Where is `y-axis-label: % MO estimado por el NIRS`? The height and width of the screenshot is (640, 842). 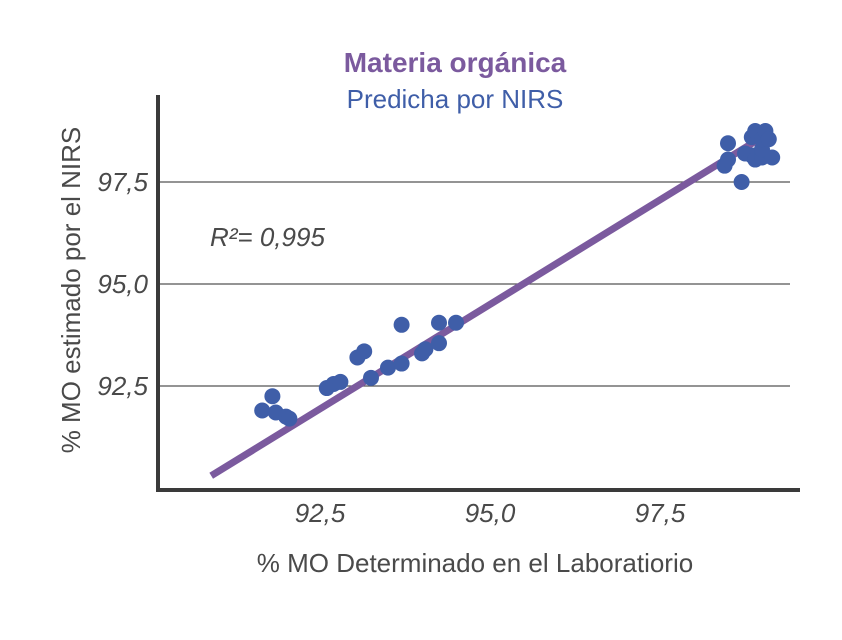 y-axis-label: % MO estimado por el NIRS is located at coordinates (71, 290).